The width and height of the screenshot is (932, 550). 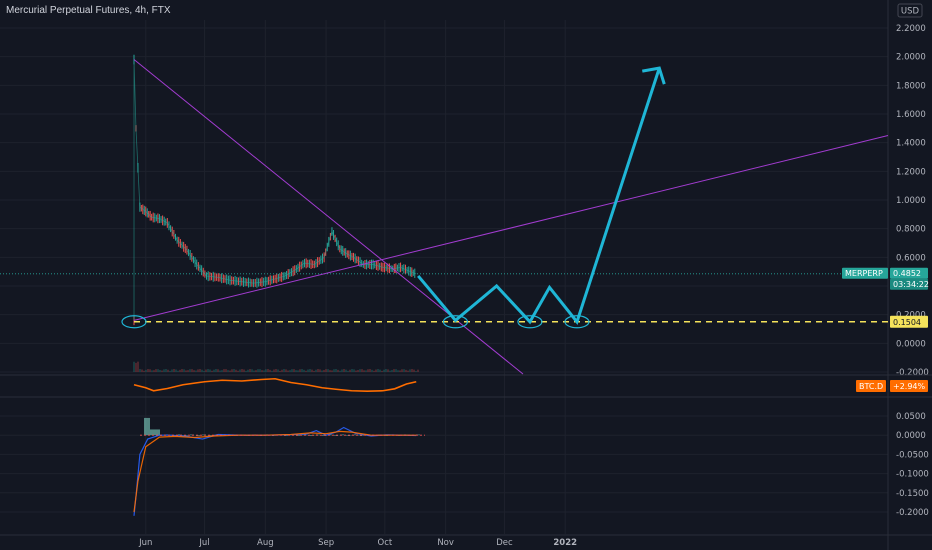 I want to click on time-tick-label: Jun, so click(x=145, y=543).